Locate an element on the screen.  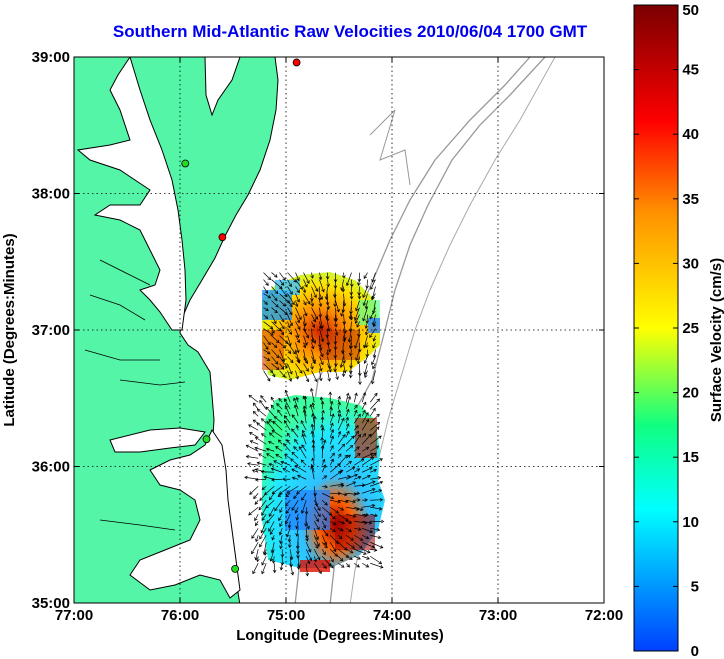
velocity-field-south is located at coordinates (323, 483).